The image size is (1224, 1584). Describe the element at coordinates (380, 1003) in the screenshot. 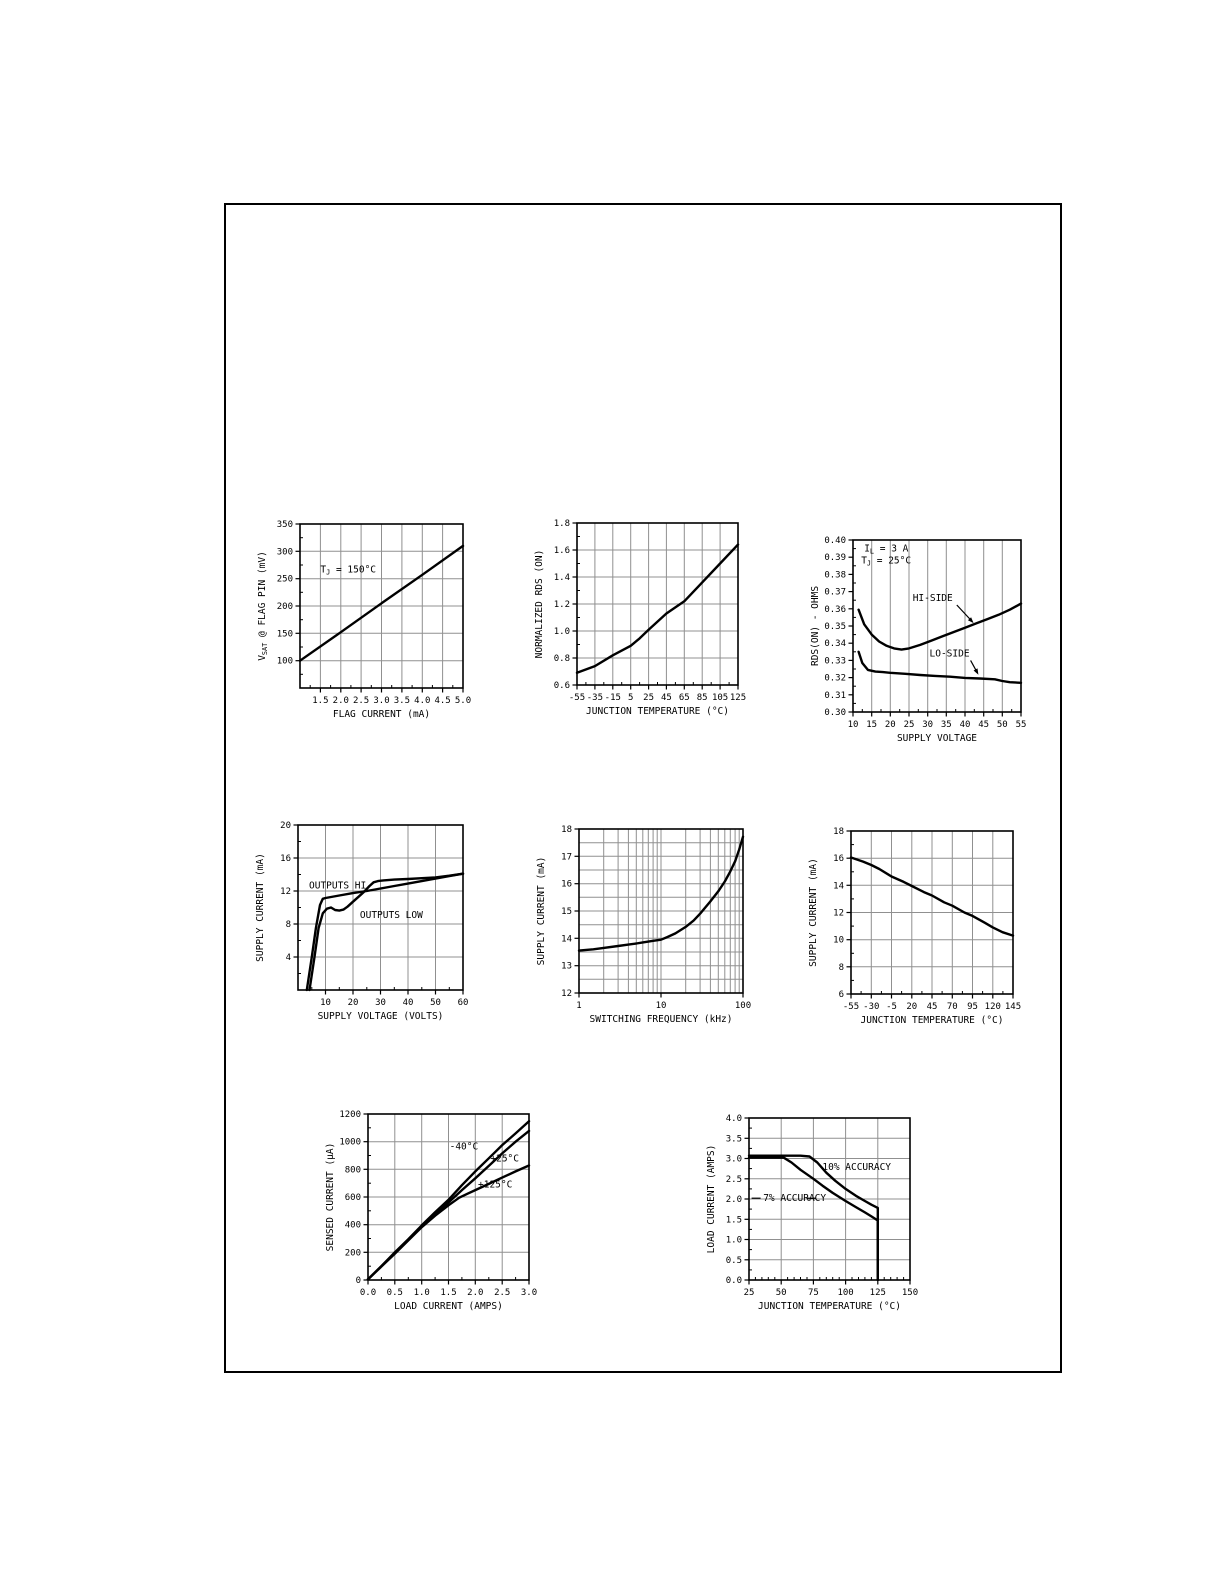

I see `x-tick-label: 30` at that location.